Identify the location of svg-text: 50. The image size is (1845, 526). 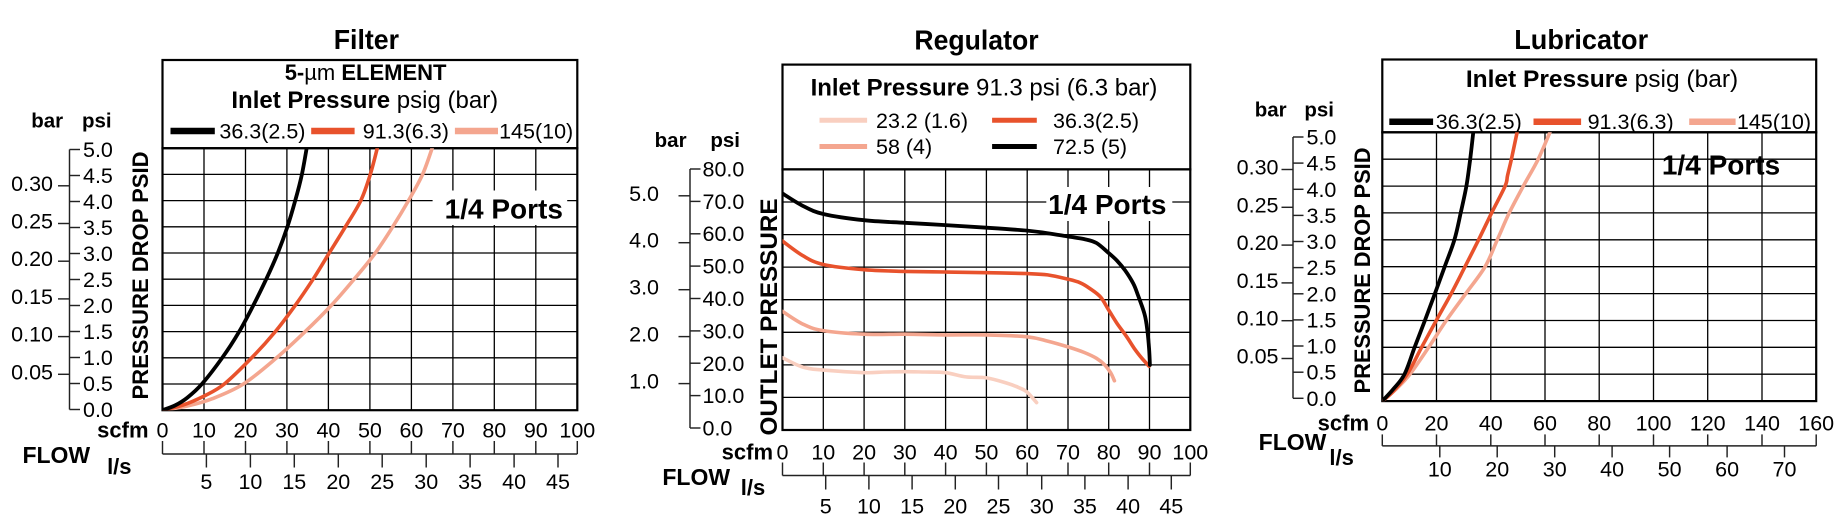
(986, 453).